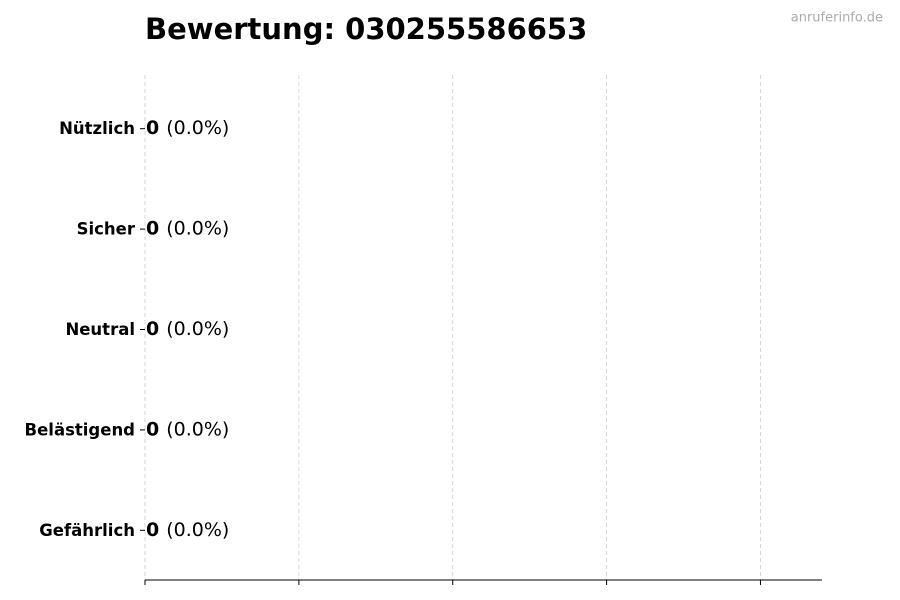 The height and width of the screenshot is (600, 900). I want to click on y-tick-label: Belästigend, so click(80, 429).